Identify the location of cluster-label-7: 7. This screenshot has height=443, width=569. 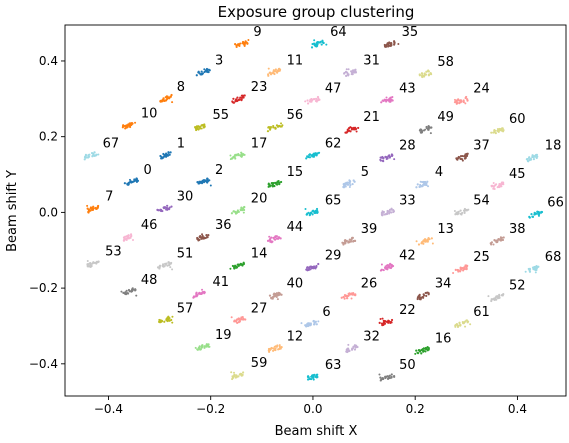
(109, 197).